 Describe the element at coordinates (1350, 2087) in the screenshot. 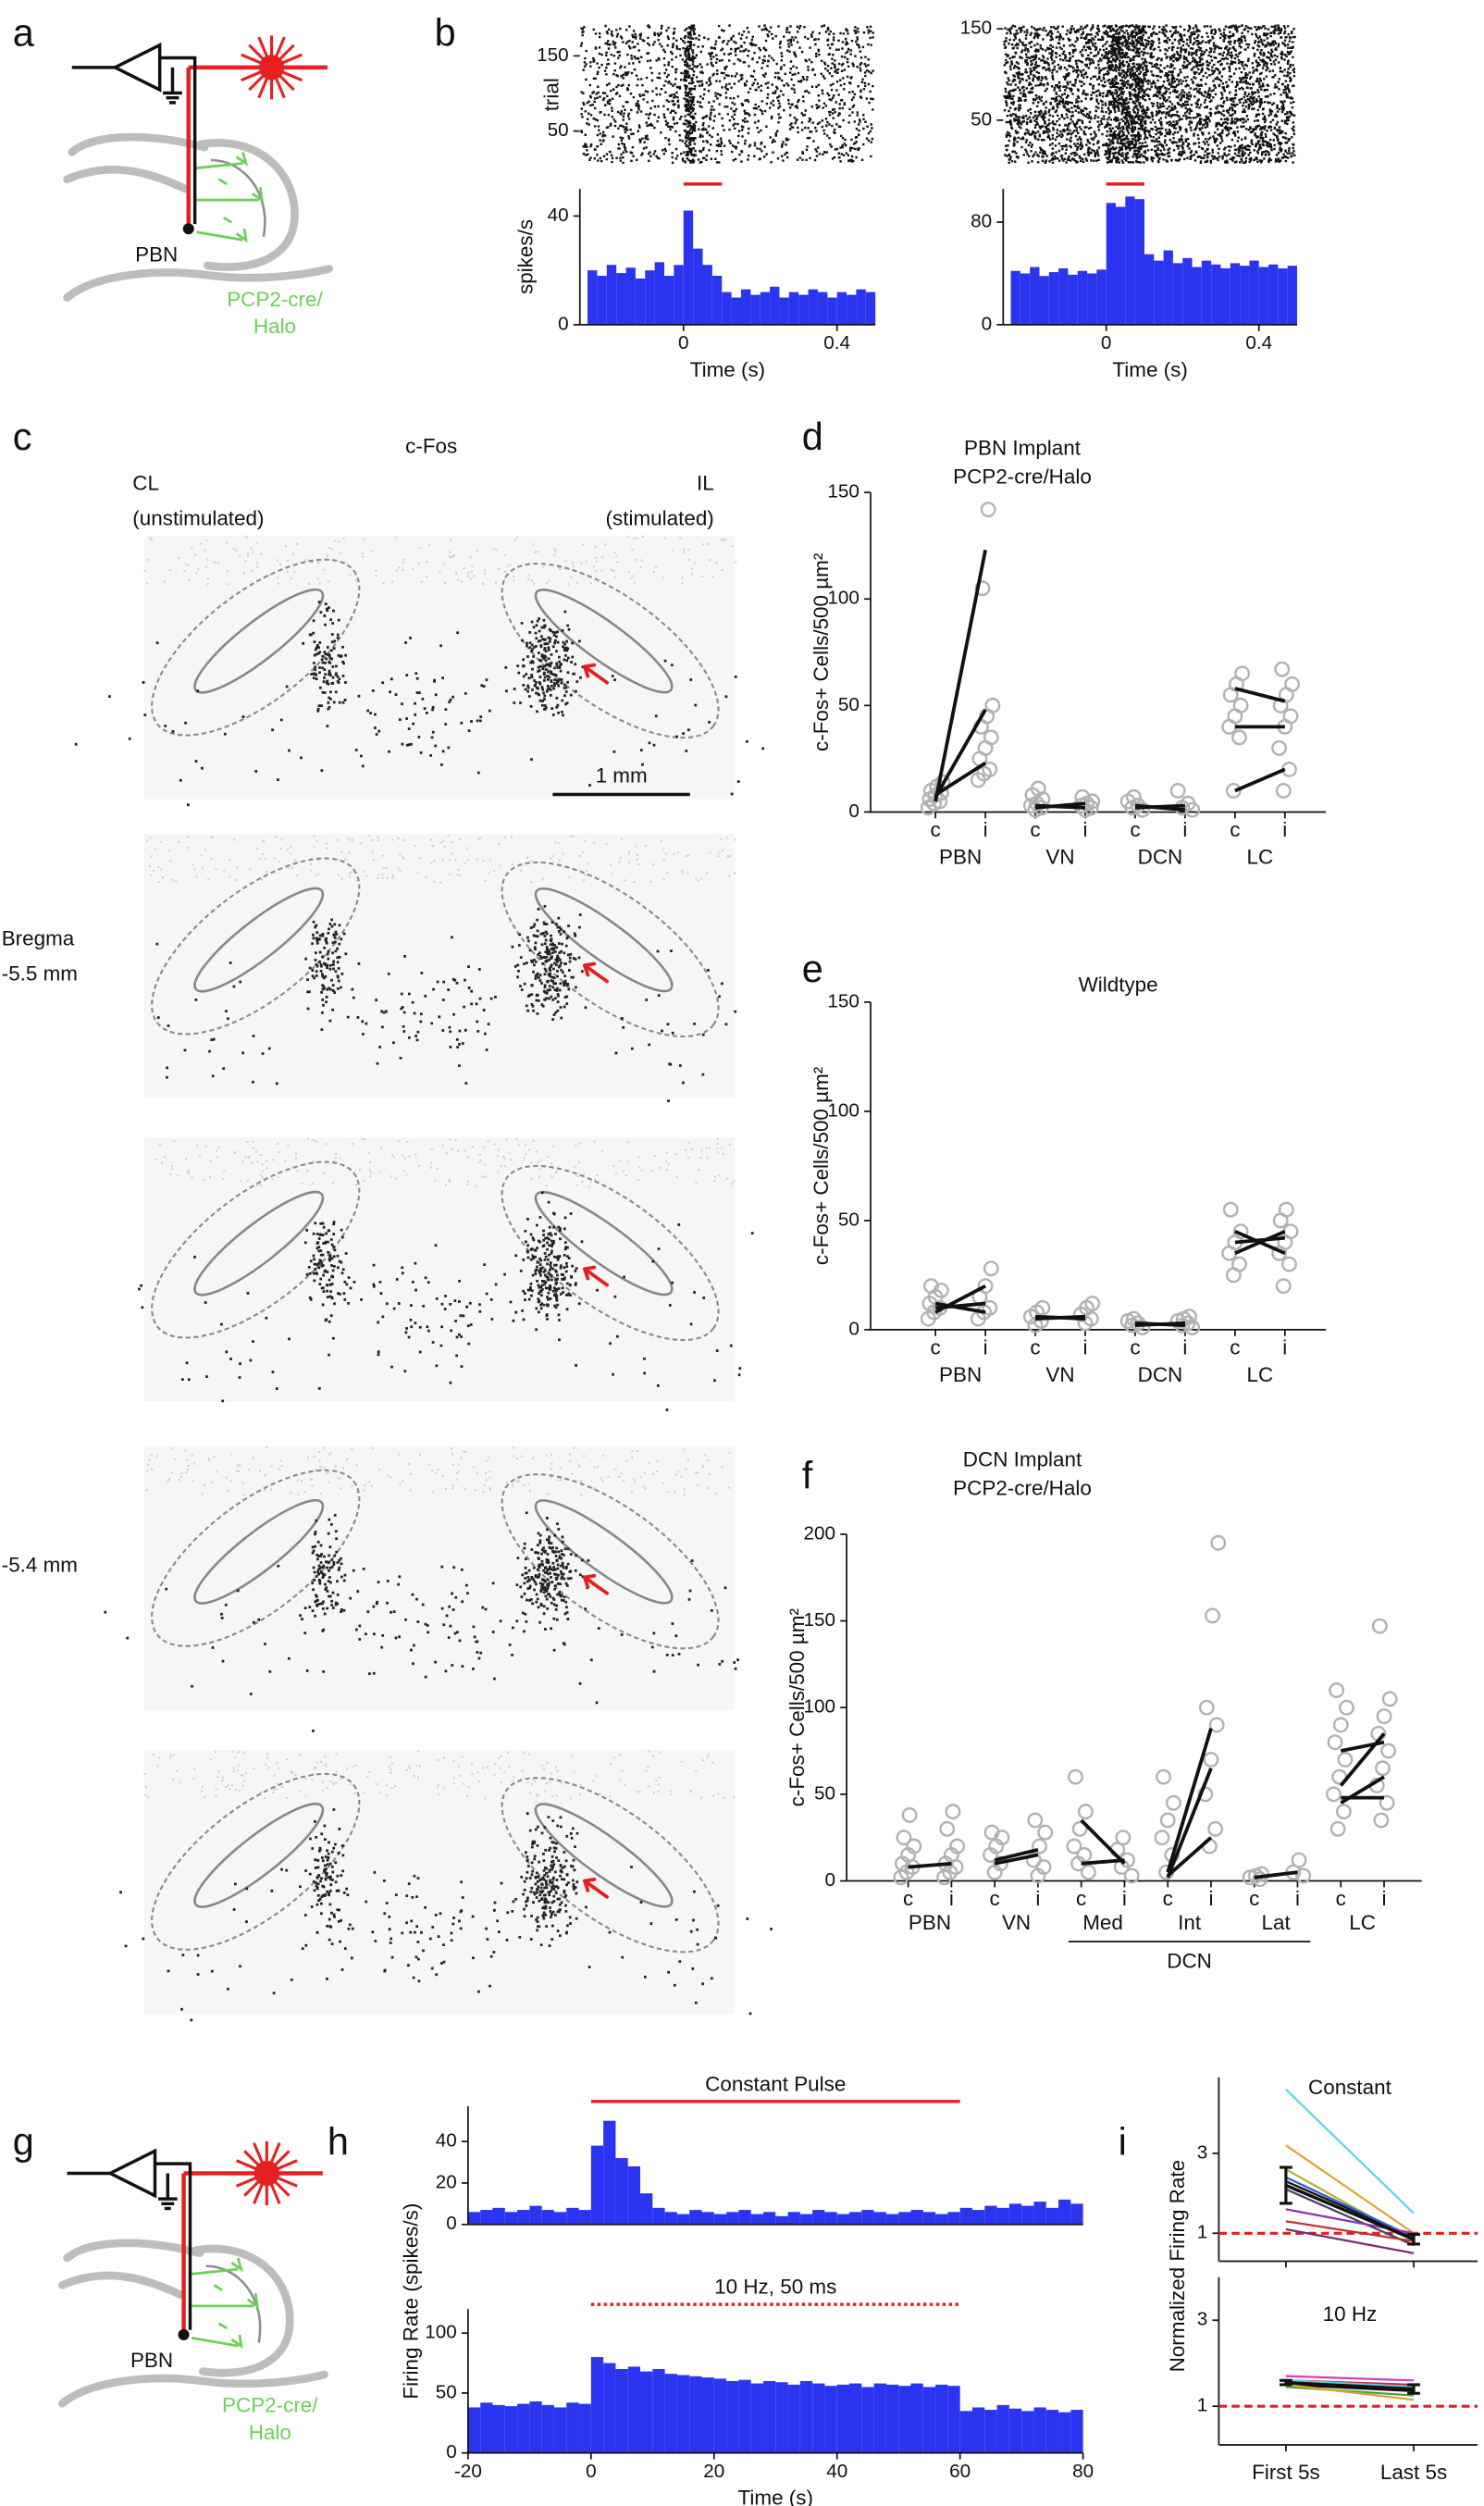

I see `chart-title: Constant` at that location.